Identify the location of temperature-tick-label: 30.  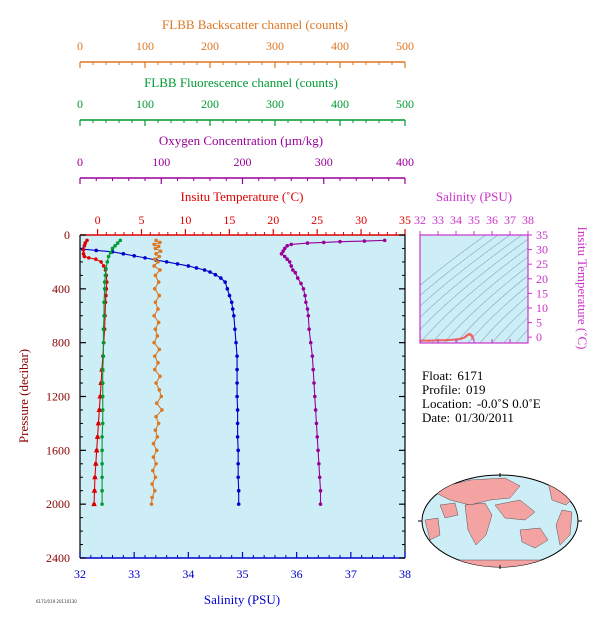
(361, 220).